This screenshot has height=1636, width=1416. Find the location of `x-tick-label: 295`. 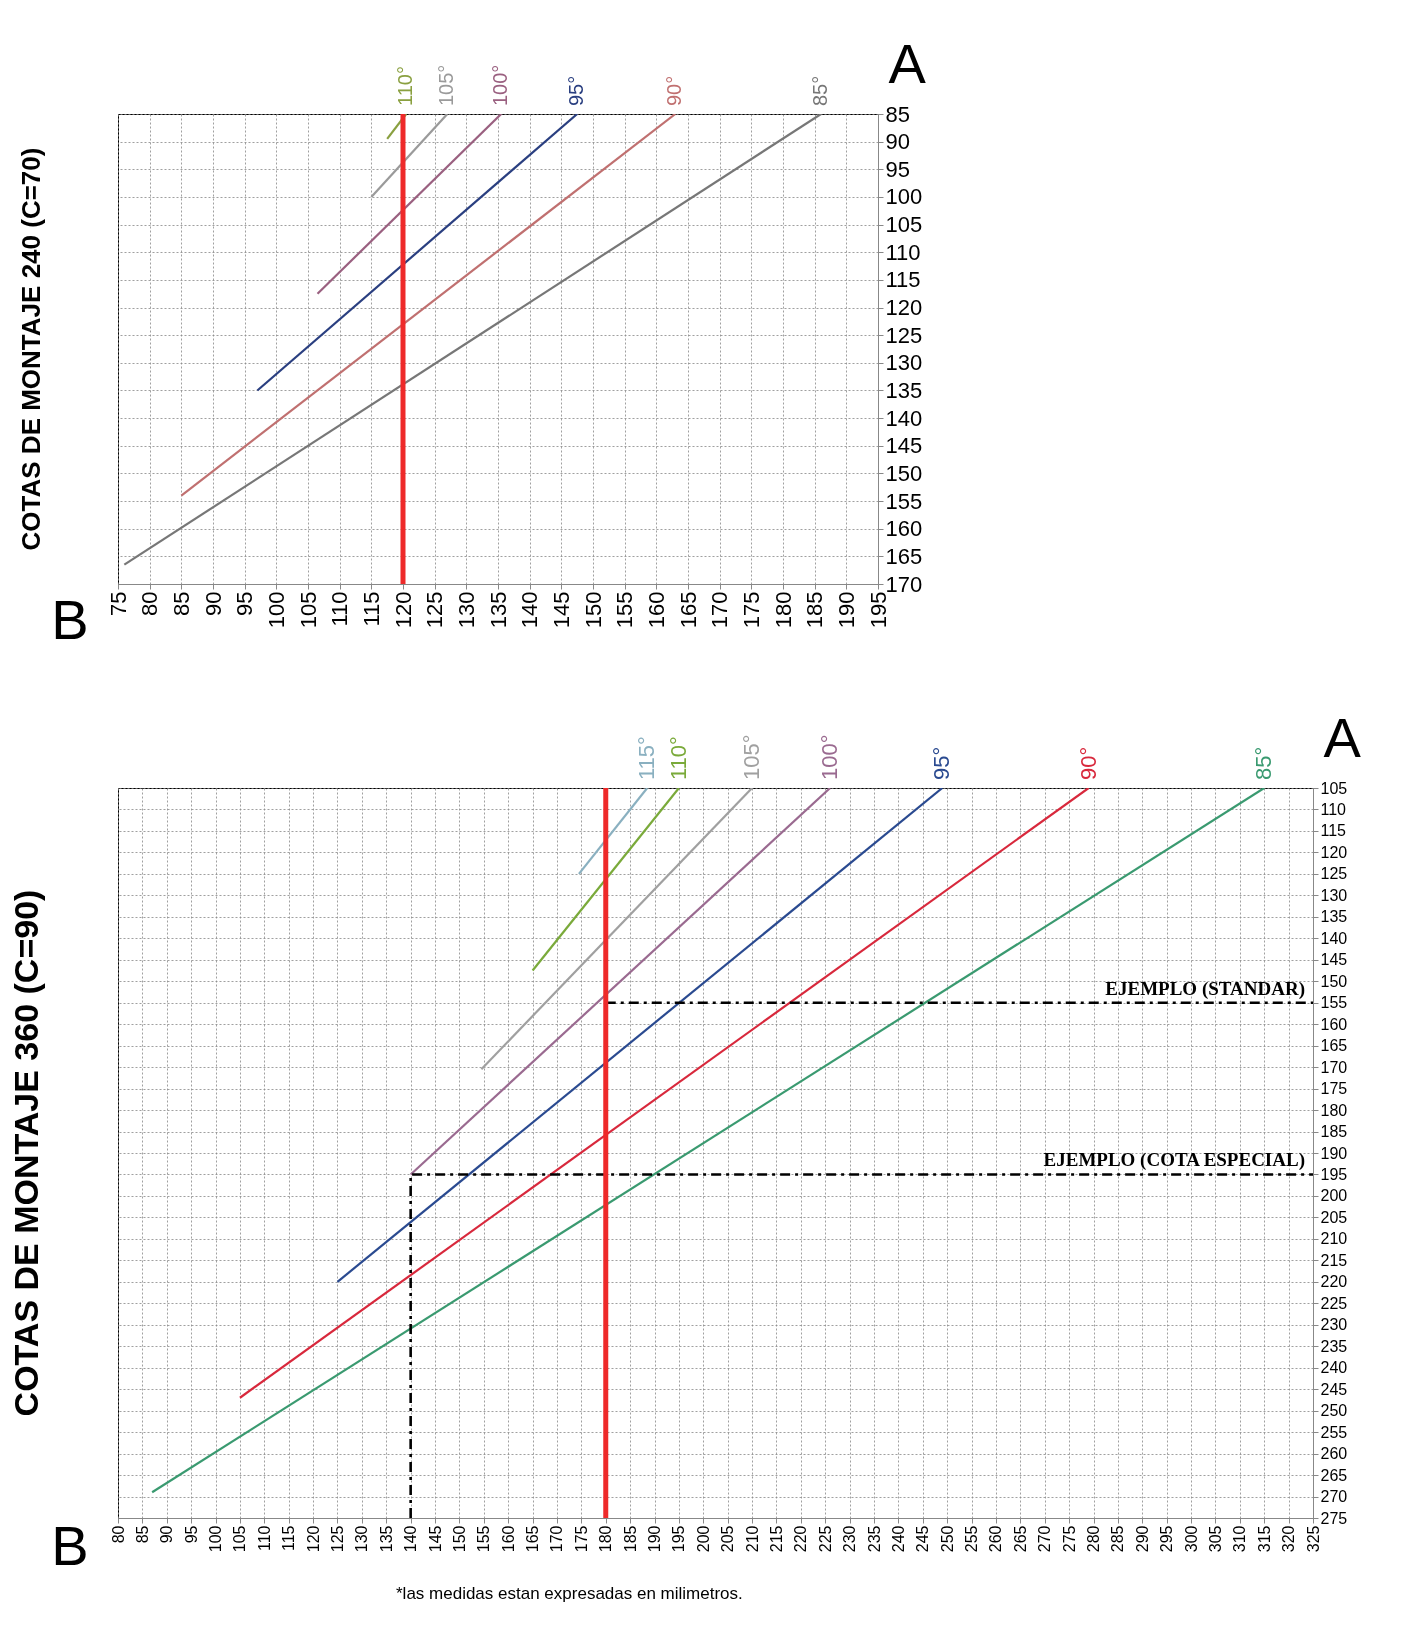

x-tick-label: 295 is located at coordinates (1167, 1539).